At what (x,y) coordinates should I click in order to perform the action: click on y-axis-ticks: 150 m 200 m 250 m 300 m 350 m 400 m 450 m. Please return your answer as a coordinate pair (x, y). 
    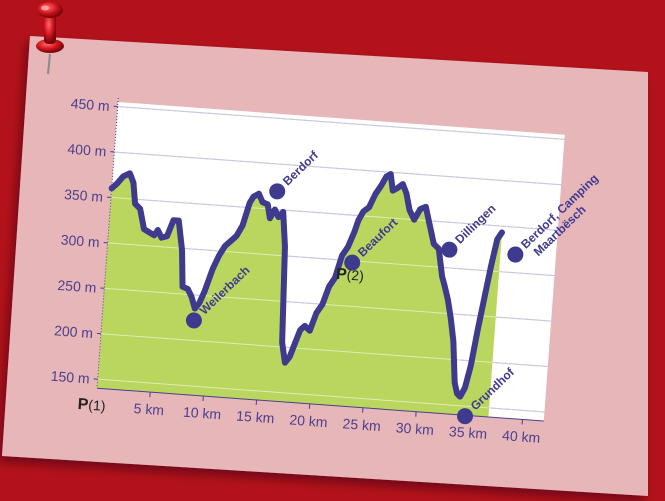
    Looking at the image, I should click on (84, 241).